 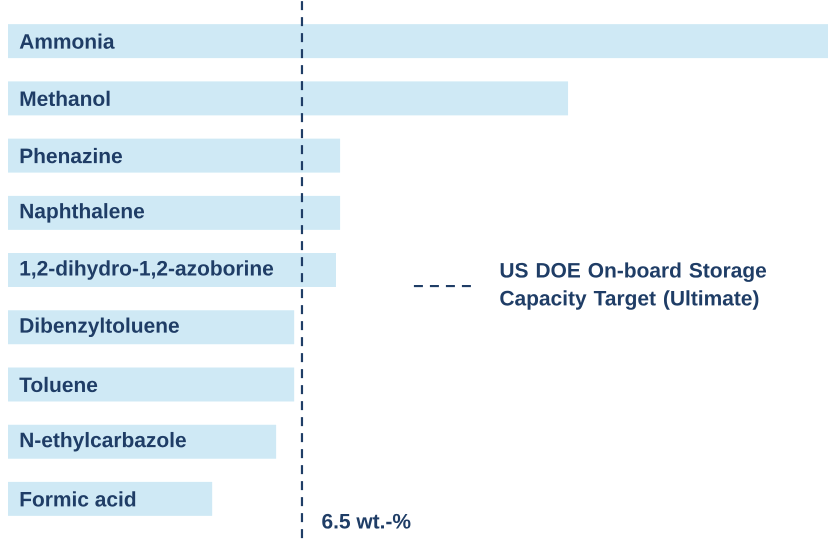 What do you see at coordinates (366, 521) in the screenshot?
I see `annotation: 6.5 wt.-%` at bounding box center [366, 521].